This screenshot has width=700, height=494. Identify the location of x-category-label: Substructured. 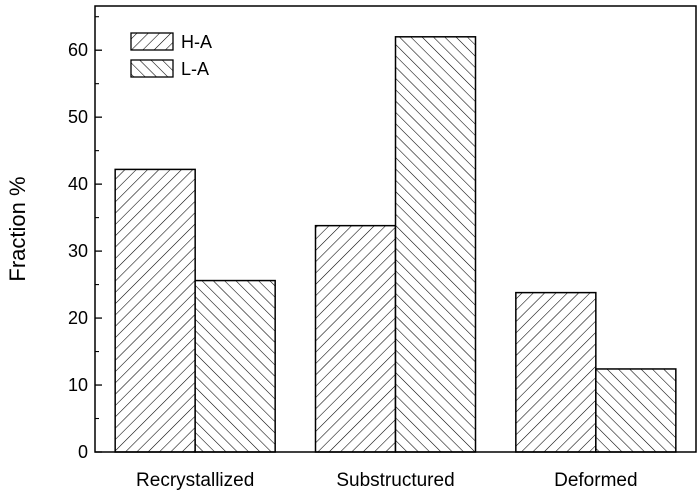
(395, 480).